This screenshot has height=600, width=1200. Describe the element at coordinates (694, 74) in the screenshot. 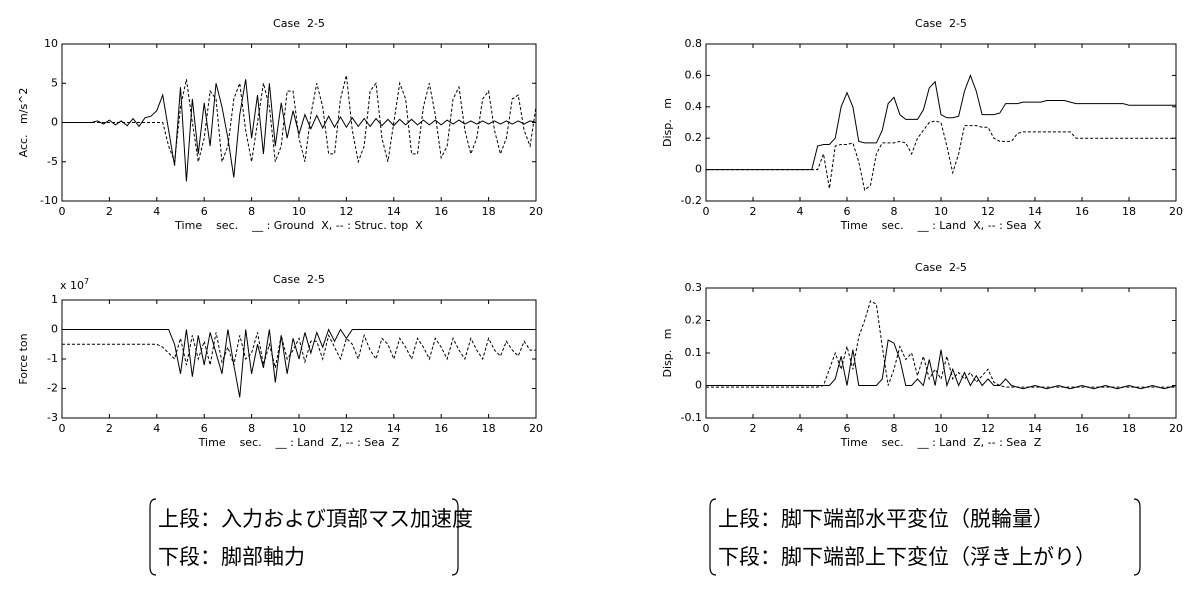

I see `y-tick-label: 0.6` at that location.